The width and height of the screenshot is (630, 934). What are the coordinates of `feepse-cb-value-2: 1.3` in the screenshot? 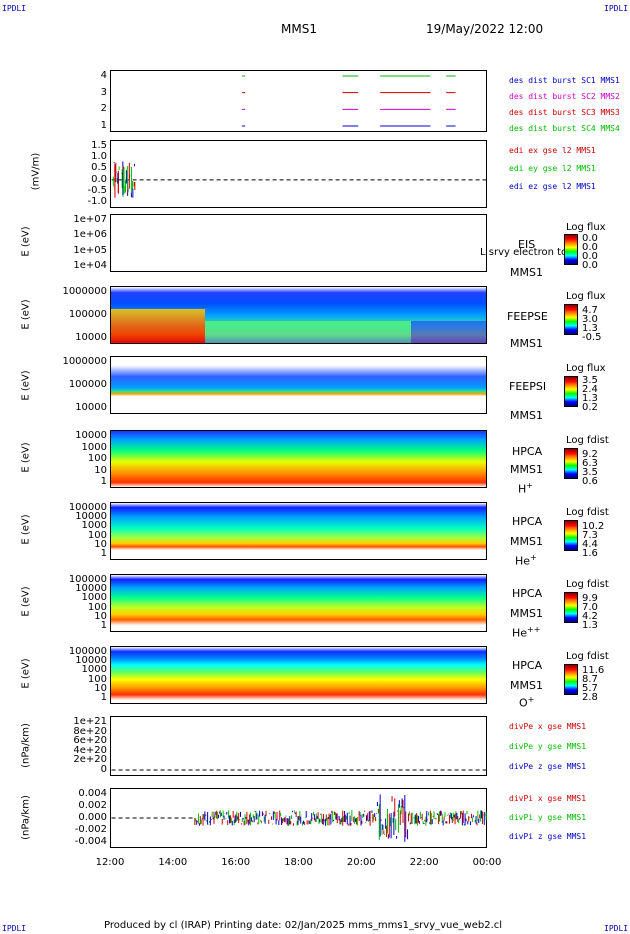 It's located at (590, 328).